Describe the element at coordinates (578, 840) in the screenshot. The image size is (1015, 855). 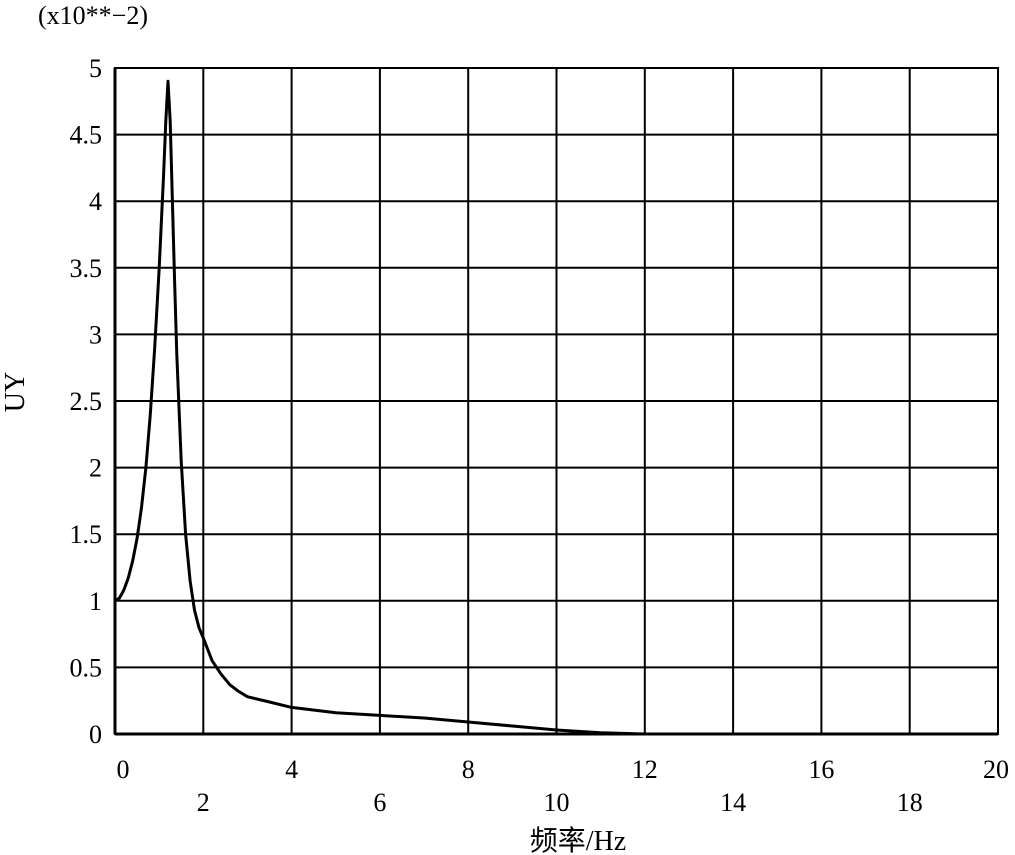
I see `x-axis-label: 频率/Hz` at that location.